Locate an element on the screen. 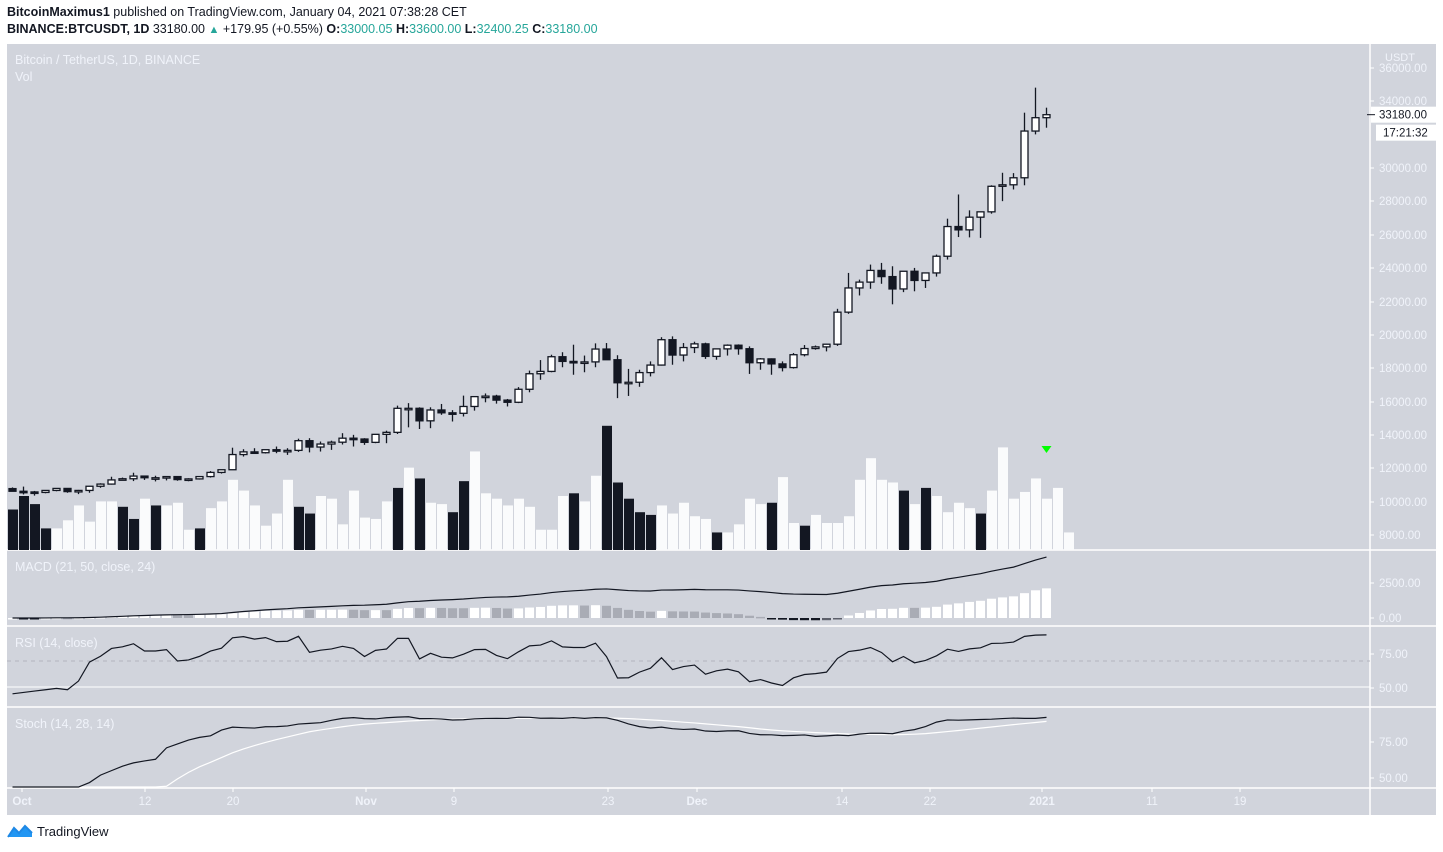  svg-text: 0.00 is located at coordinates (1390, 619).